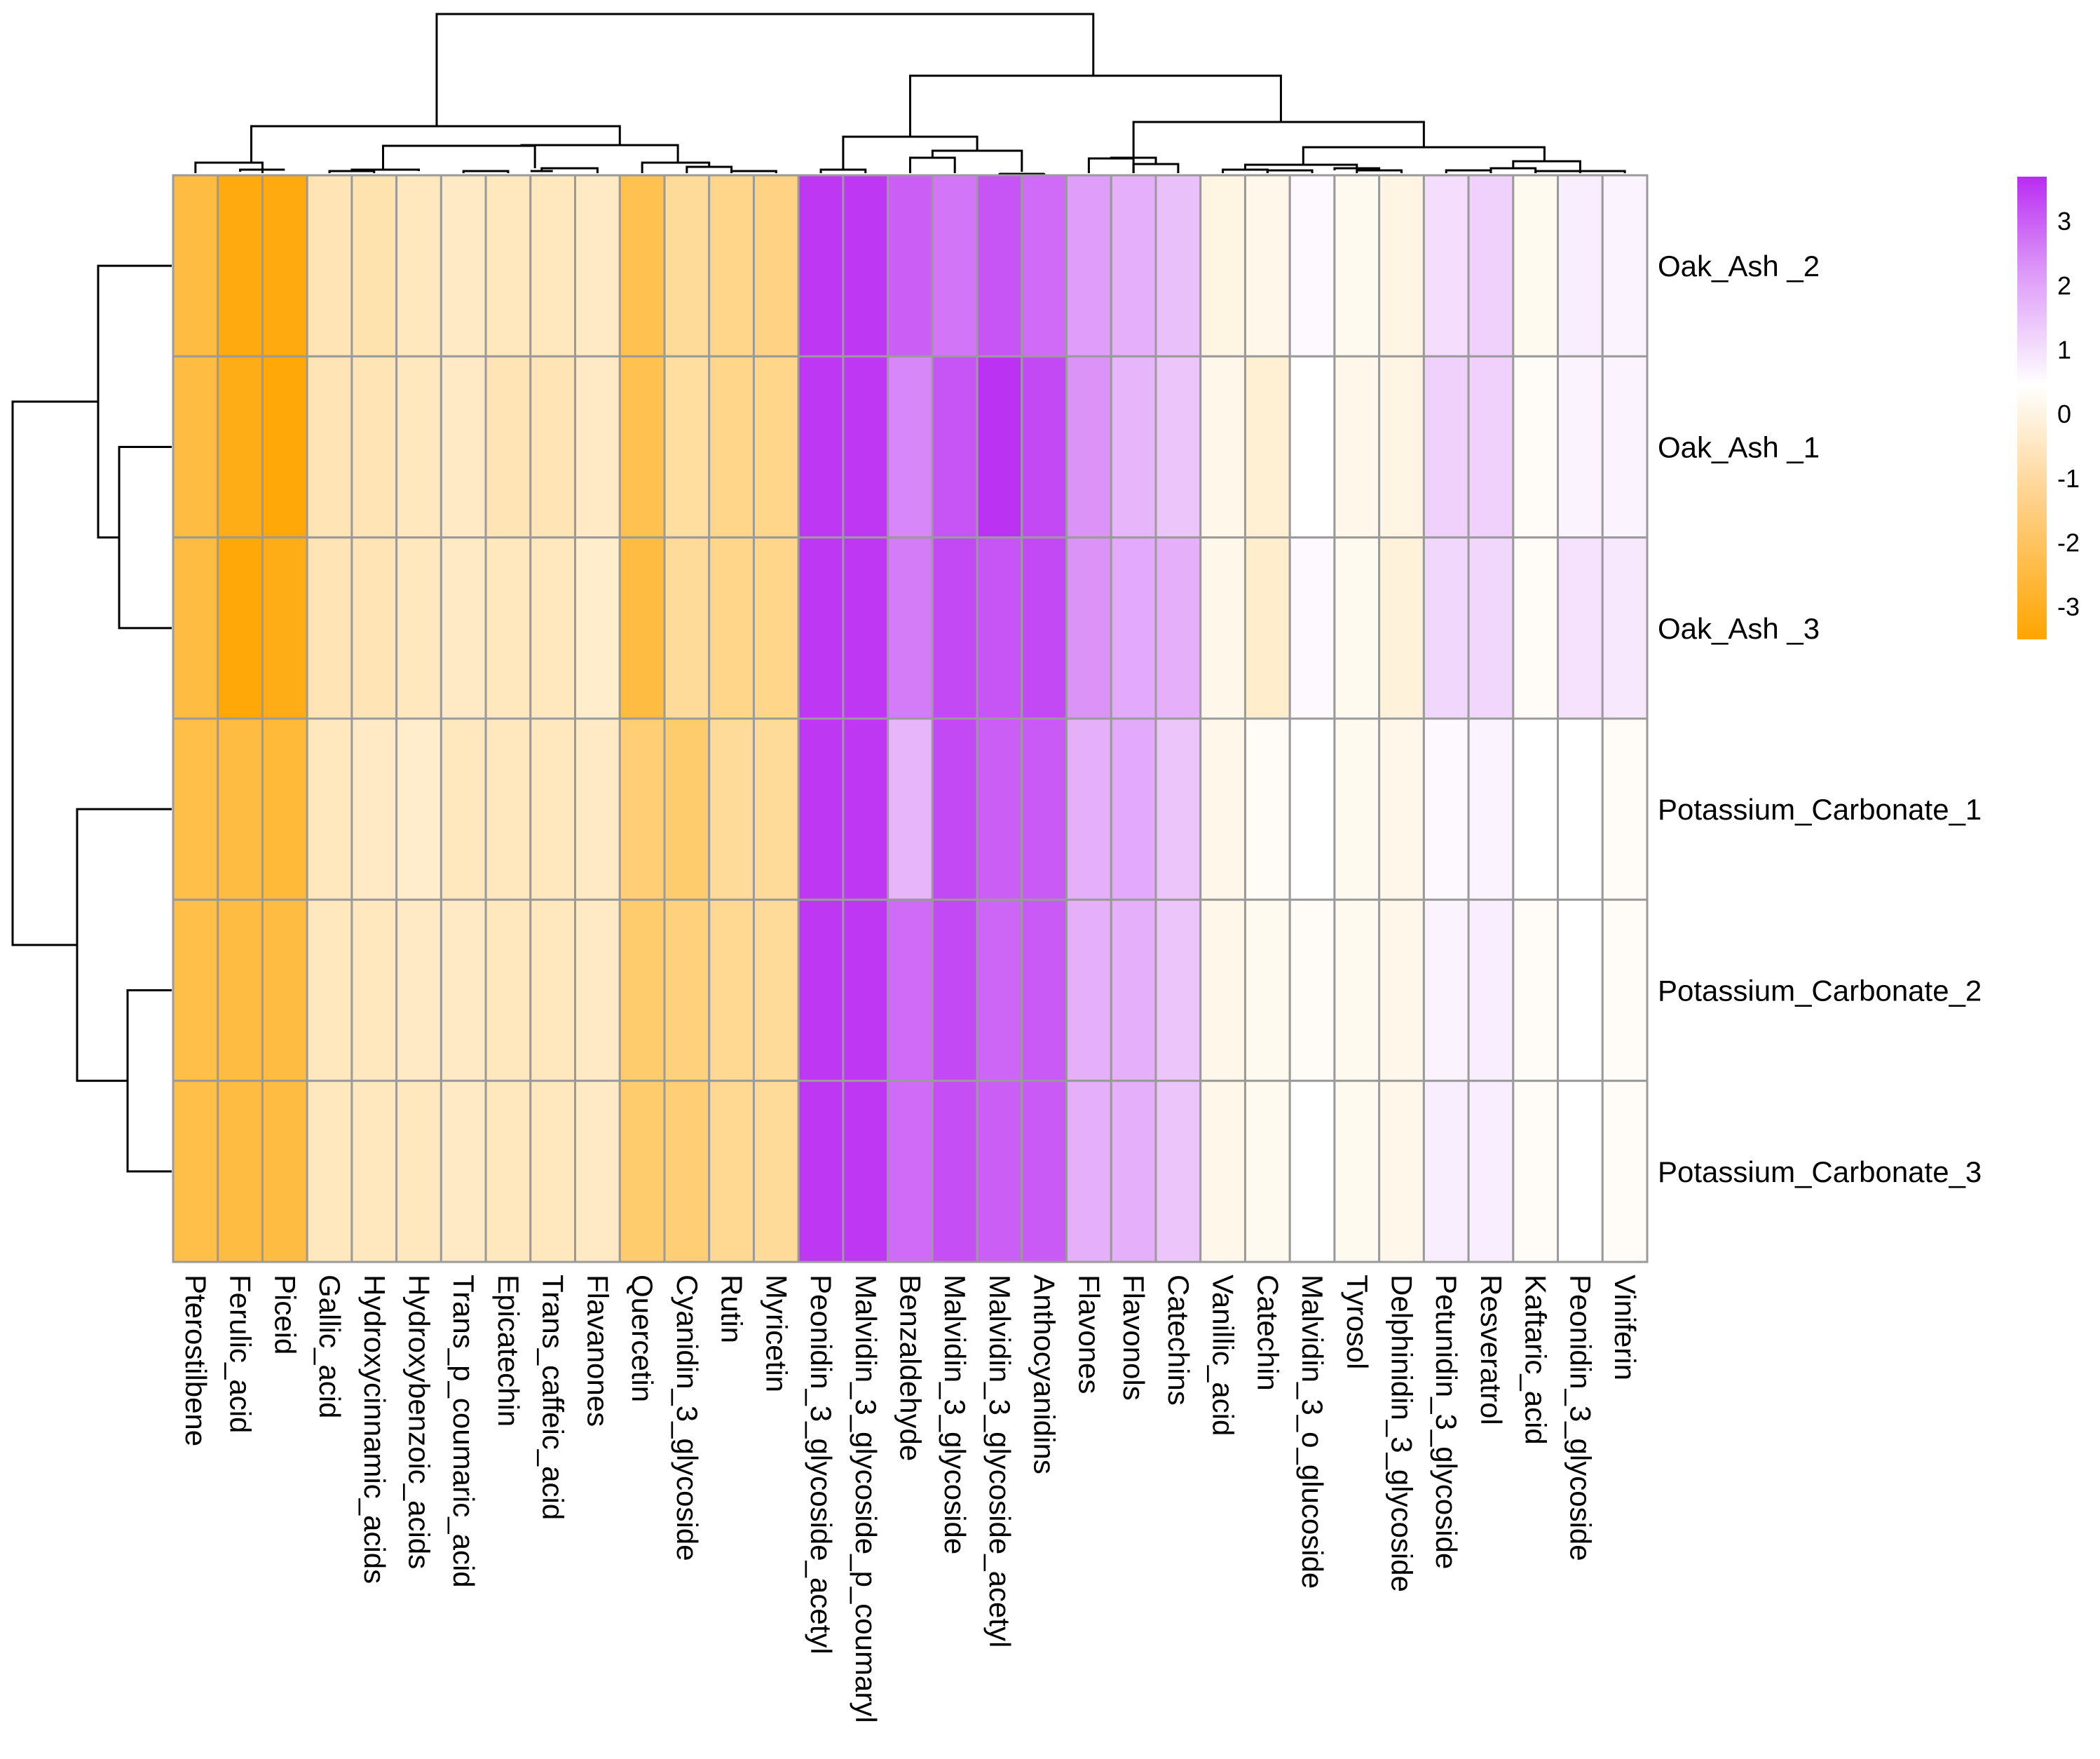  Describe the element at coordinates (1178, 1340) in the screenshot. I see `column-label: Catechins` at that location.